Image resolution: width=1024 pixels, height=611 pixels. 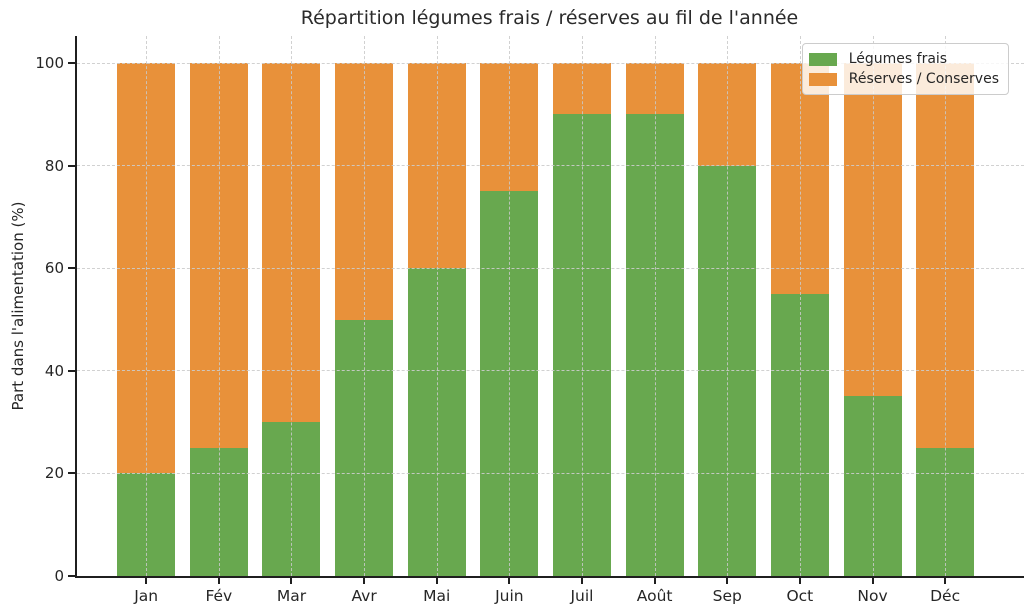 What do you see at coordinates (54, 268) in the screenshot?
I see `y-tick-label-60: 60` at bounding box center [54, 268].